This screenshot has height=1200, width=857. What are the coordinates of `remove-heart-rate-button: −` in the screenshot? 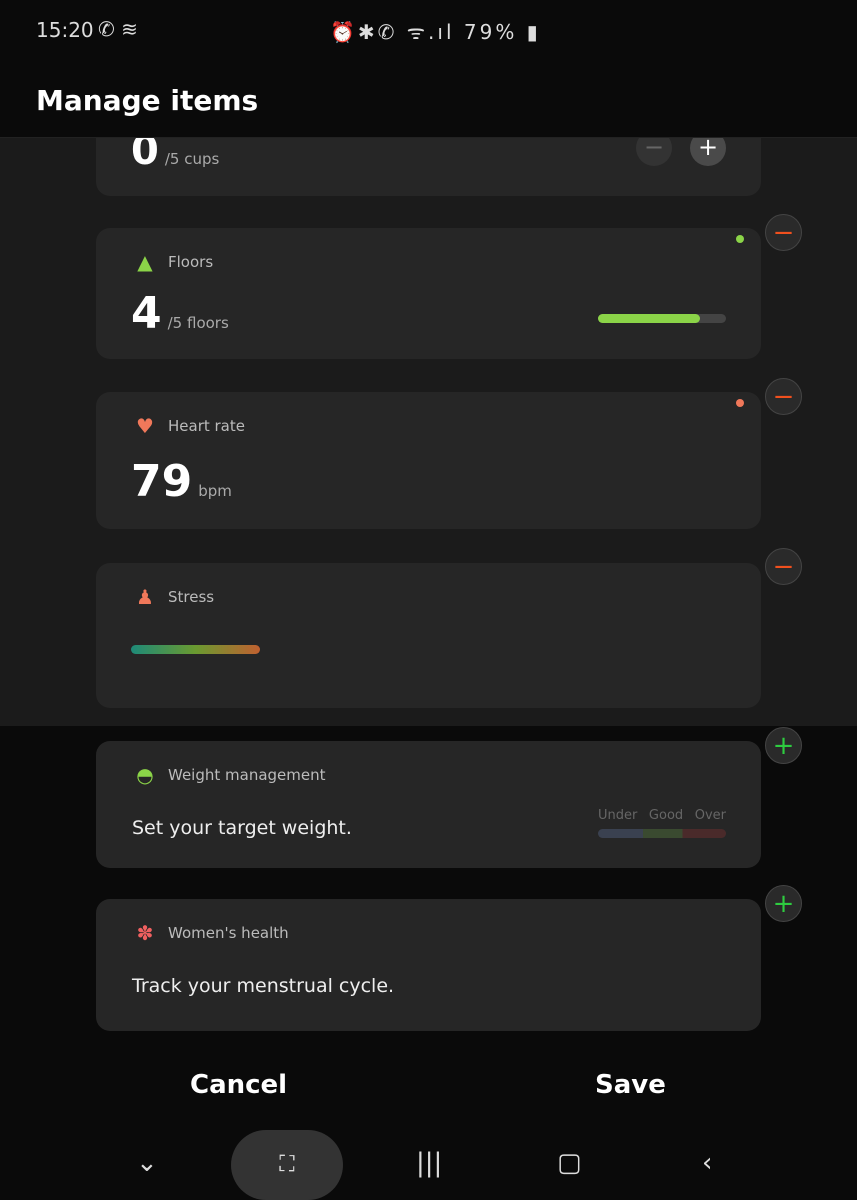 It's located at (783, 396).